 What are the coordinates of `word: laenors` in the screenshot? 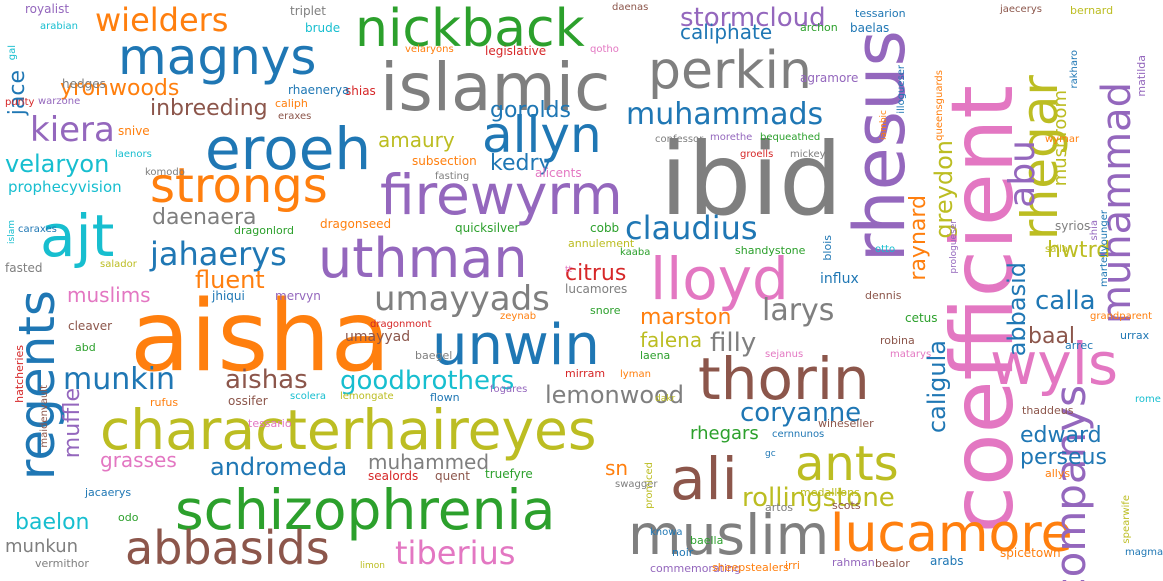 It's located at (133, 154).